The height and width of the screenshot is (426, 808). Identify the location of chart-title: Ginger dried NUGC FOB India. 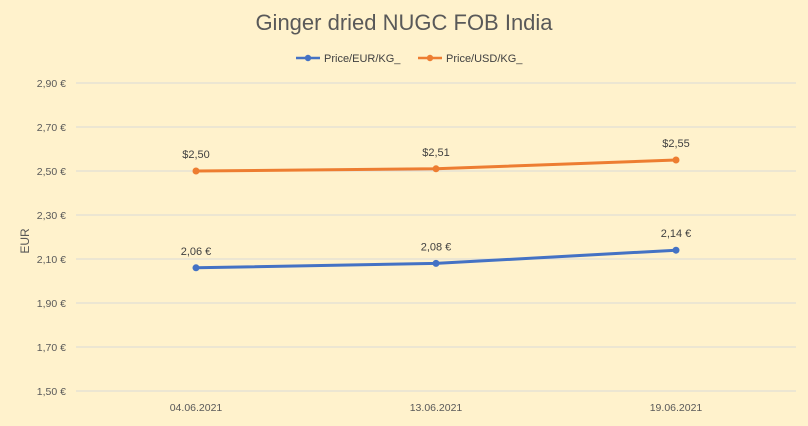
(404, 22).